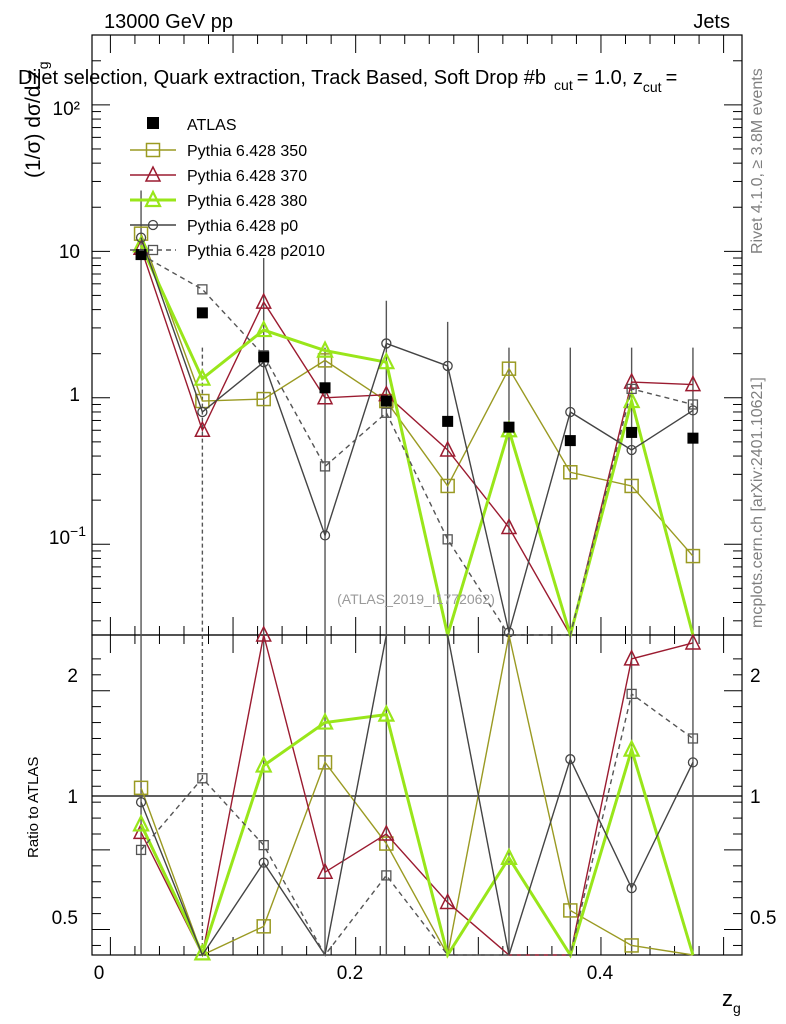  What do you see at coordinates (755, 676) in the screenshot?
I see `ratio-tick-label-2-right: 2` at bounding box center [755, 676].